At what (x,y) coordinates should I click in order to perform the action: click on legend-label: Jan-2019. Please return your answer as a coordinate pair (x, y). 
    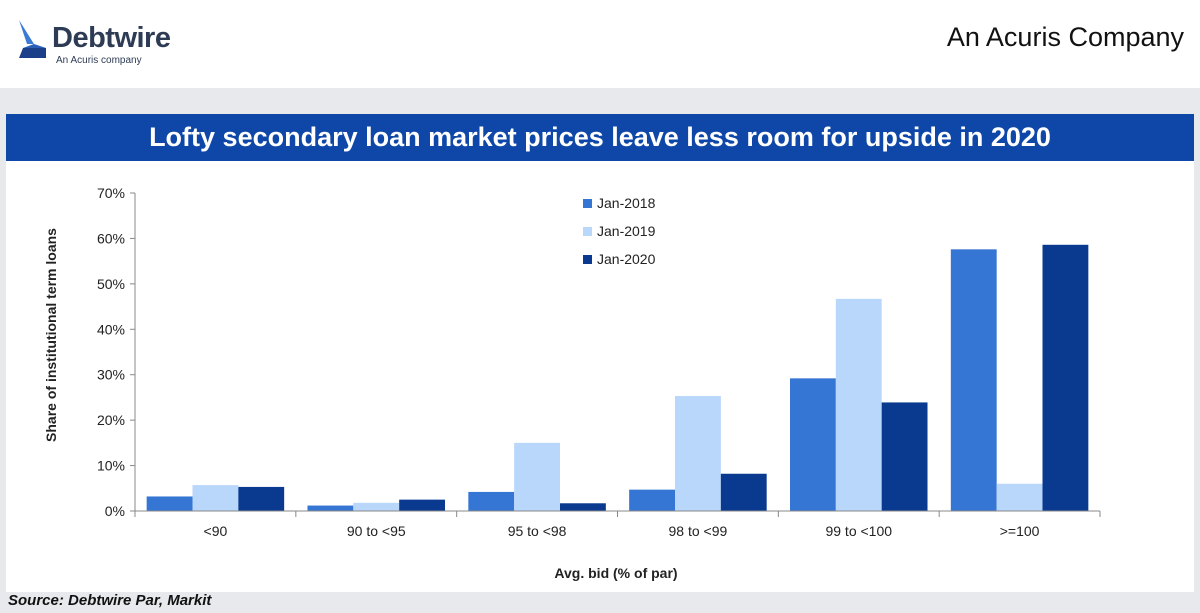
    Looking at the image, I should click on (626, 231).